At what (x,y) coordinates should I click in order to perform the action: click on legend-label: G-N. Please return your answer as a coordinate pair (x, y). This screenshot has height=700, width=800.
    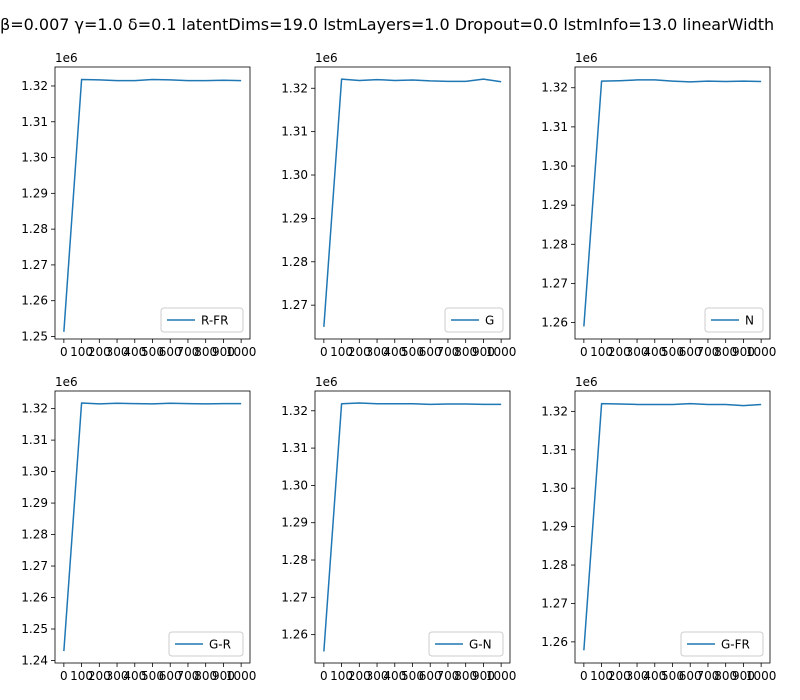
    Looking at the image, I should click on (480, 645).